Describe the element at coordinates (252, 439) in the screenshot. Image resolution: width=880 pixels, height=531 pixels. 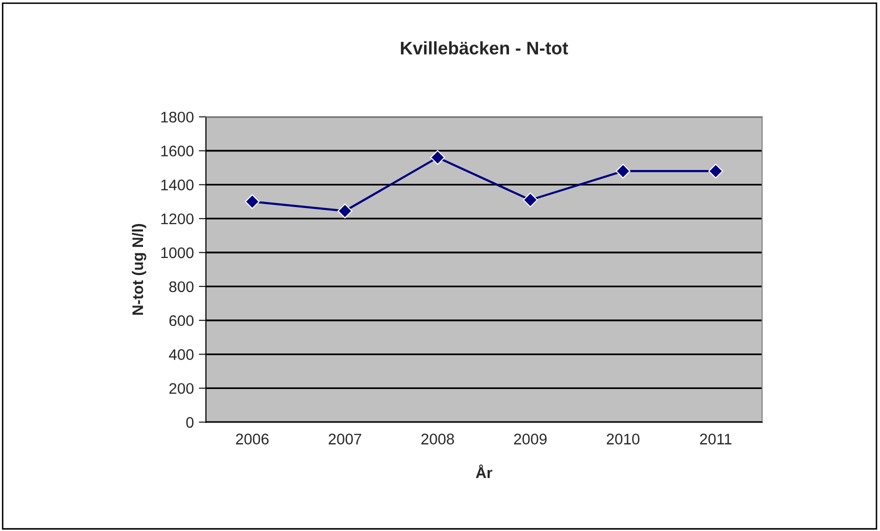
I see `x-tick-label: 2006` at that location.